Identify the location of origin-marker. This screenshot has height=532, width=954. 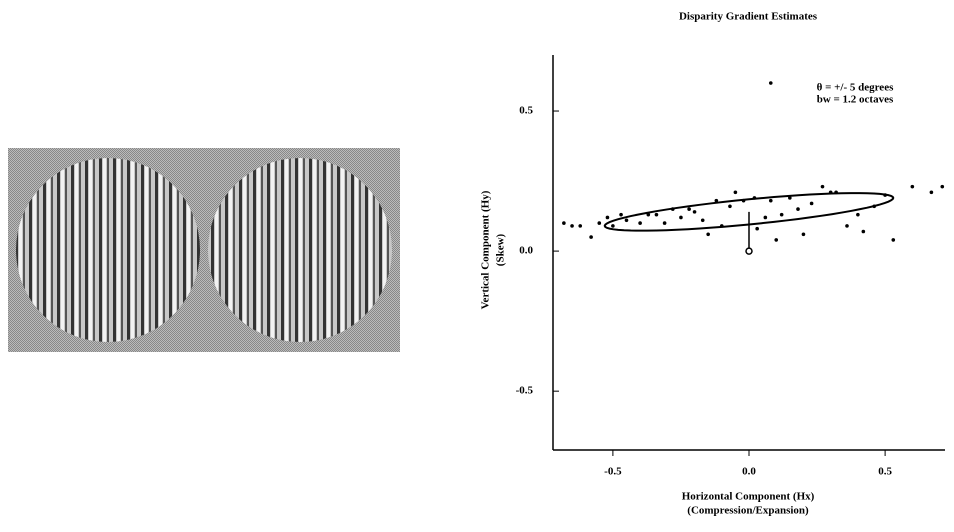
(749, 251).